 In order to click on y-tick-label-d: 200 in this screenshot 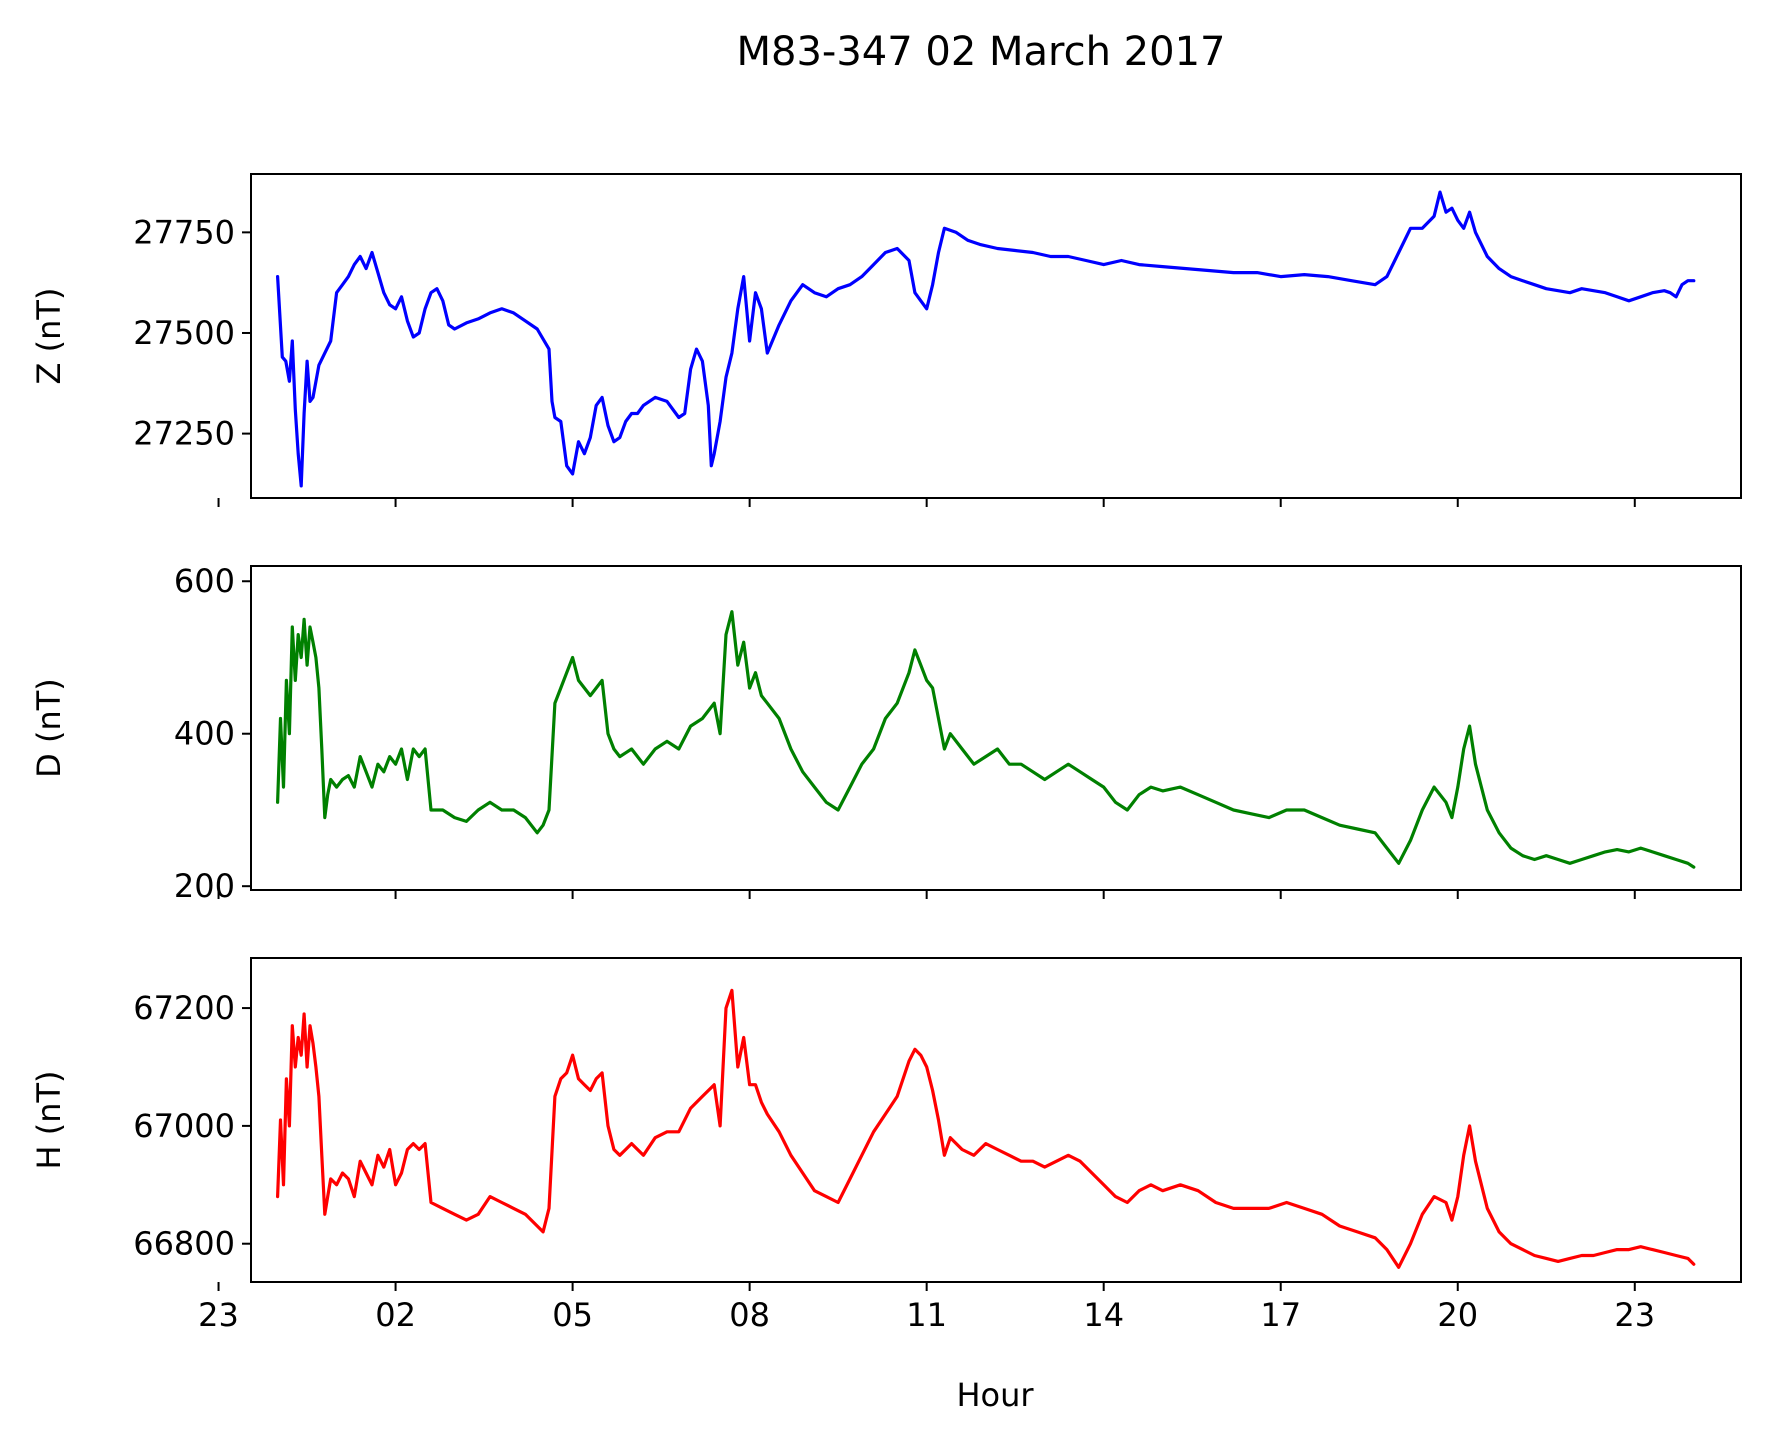, I will do `click(204, 886)`.